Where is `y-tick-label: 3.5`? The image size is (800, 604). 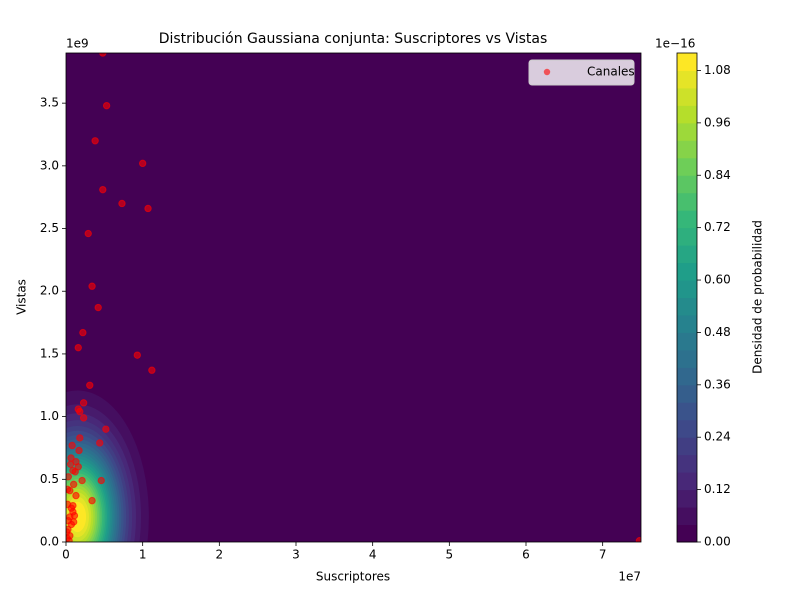
y-tick-label: 3.5 is located at coordinates (49, 103).